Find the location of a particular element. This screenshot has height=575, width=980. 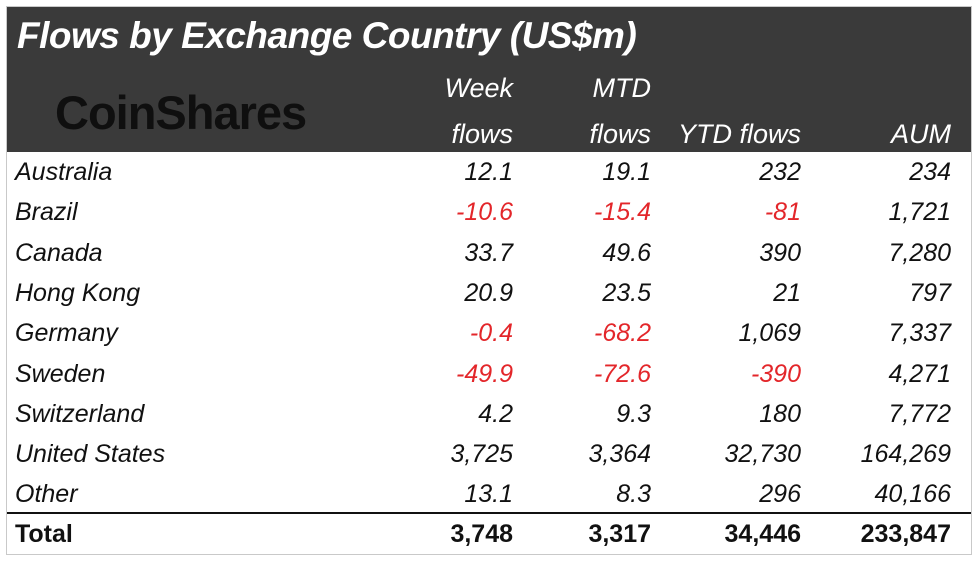

row-country: Germany is located at coordinates (66, 333).